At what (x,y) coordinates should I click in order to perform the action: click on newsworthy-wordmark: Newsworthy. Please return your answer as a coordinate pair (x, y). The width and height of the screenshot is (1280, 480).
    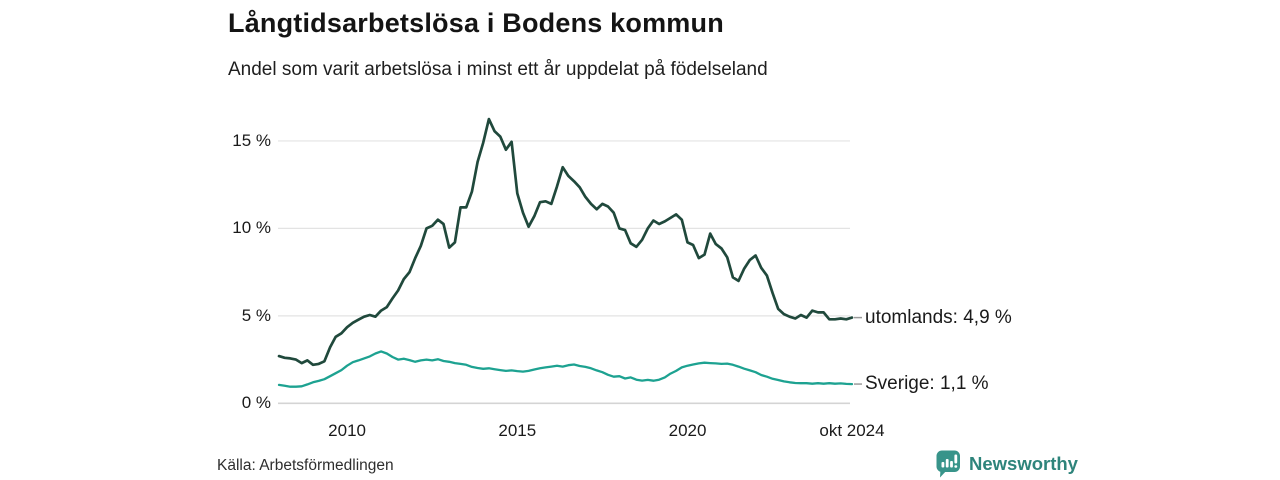
    Looking at the image, I should click on (1023, 463).